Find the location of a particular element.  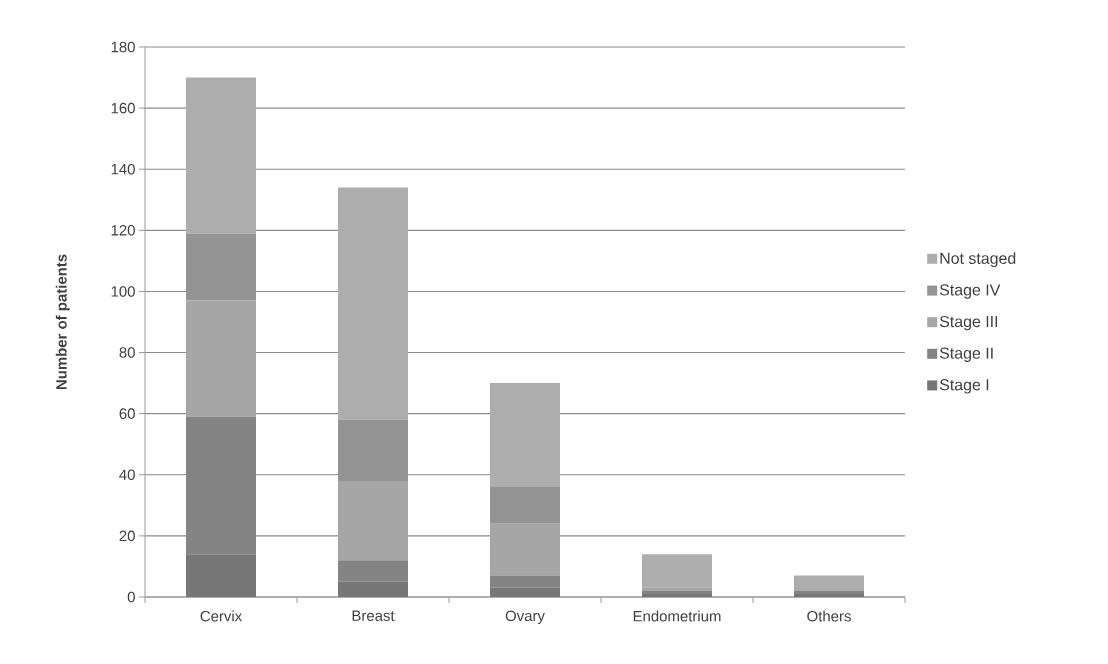

x-tick-label: Cervix is located at coordinates (221, 616).